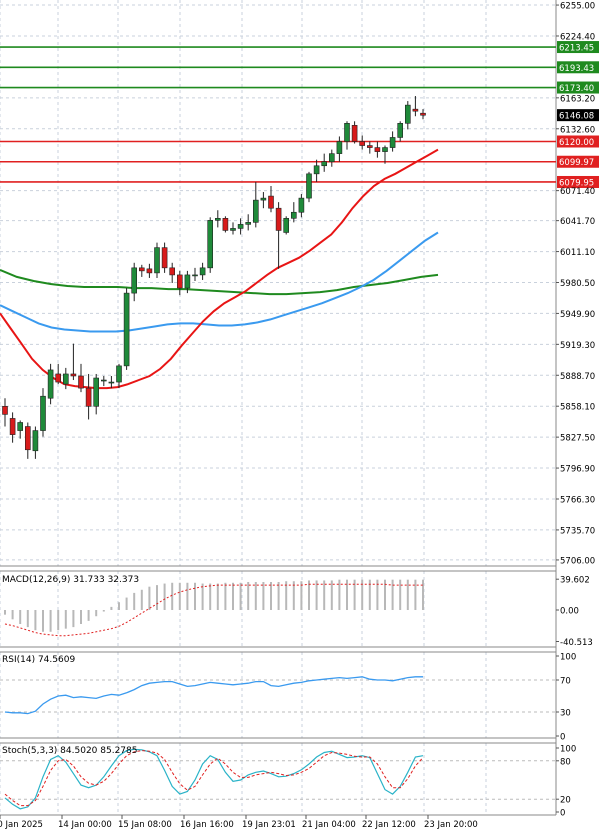  I want to click on stoch-d-line, so click(214, 778).